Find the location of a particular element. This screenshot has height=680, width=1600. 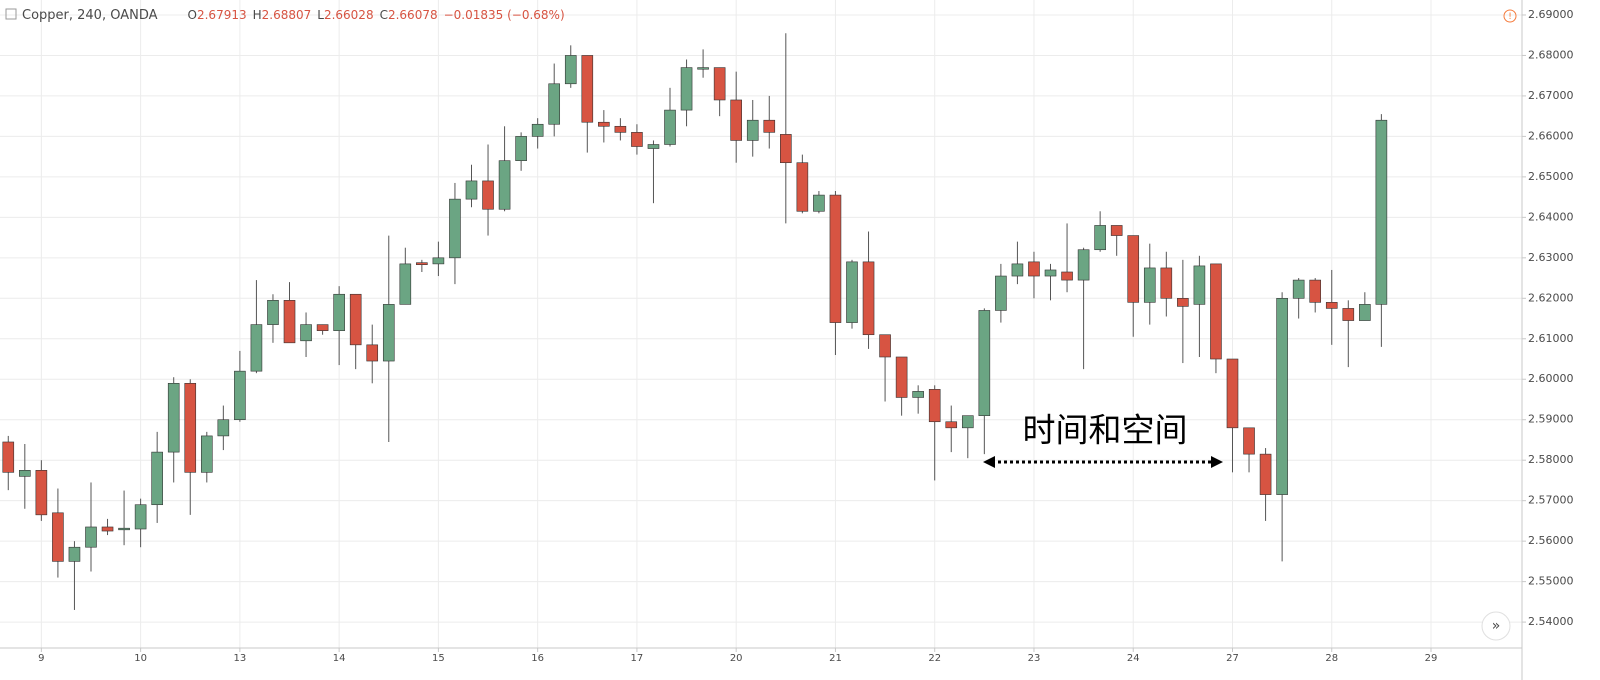

scroll-button is located at coordinates (1496, 626).